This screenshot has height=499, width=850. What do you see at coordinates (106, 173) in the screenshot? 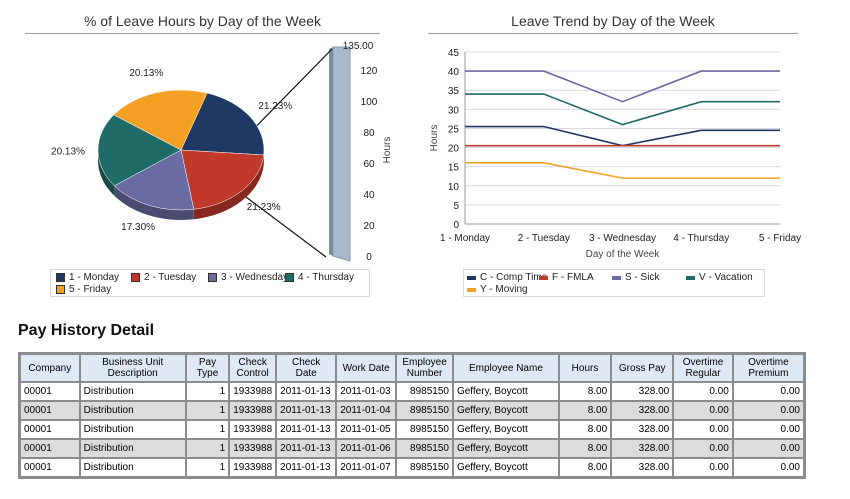
I see `pie-side-thursday` at bounding box center [106, 173].